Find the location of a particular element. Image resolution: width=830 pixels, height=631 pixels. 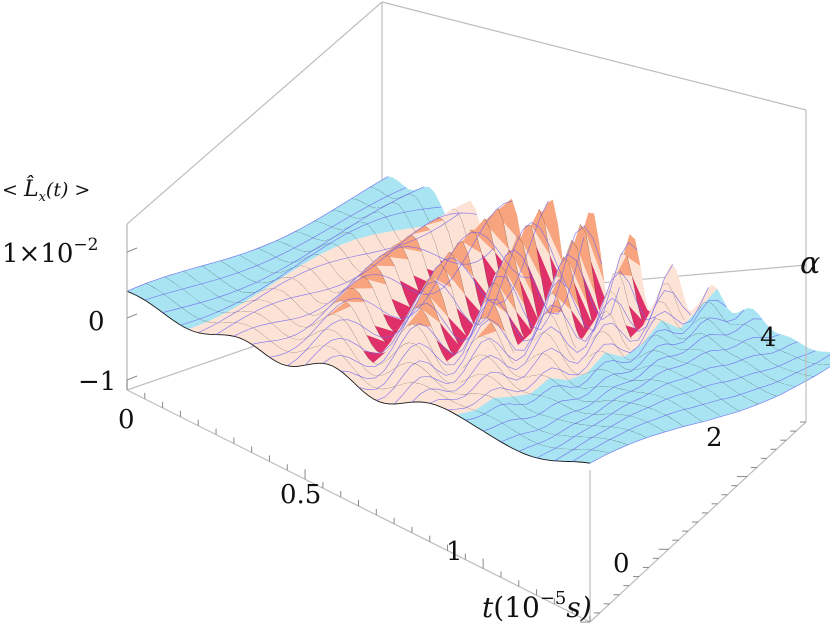

surface-patch is located at coordinates (463, 205).